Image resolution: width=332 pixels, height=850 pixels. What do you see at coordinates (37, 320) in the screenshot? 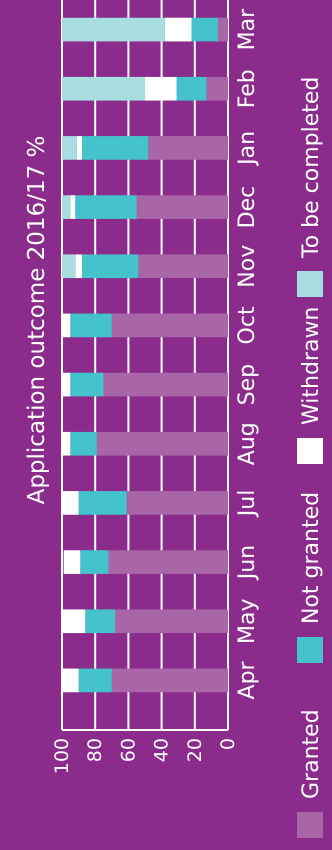
I see `chart-title: Application outcome 2016/17 %` at bounding box center [37, 320].